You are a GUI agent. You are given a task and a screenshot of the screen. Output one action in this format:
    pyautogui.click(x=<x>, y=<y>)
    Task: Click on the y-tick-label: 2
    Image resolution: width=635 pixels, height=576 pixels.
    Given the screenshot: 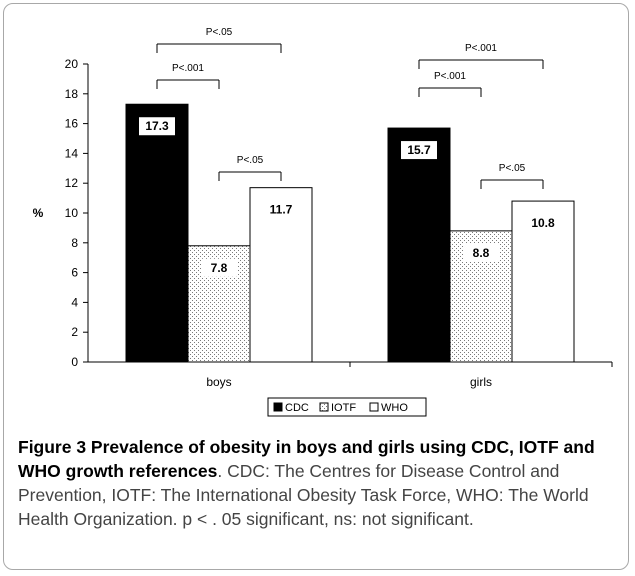 What is the action you would take?
    pyautogui.click(x=74, y=332)
    